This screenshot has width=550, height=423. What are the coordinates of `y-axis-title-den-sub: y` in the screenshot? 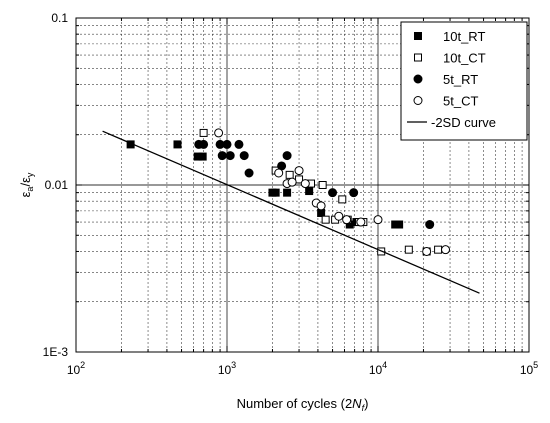 It's located at (30, 174).